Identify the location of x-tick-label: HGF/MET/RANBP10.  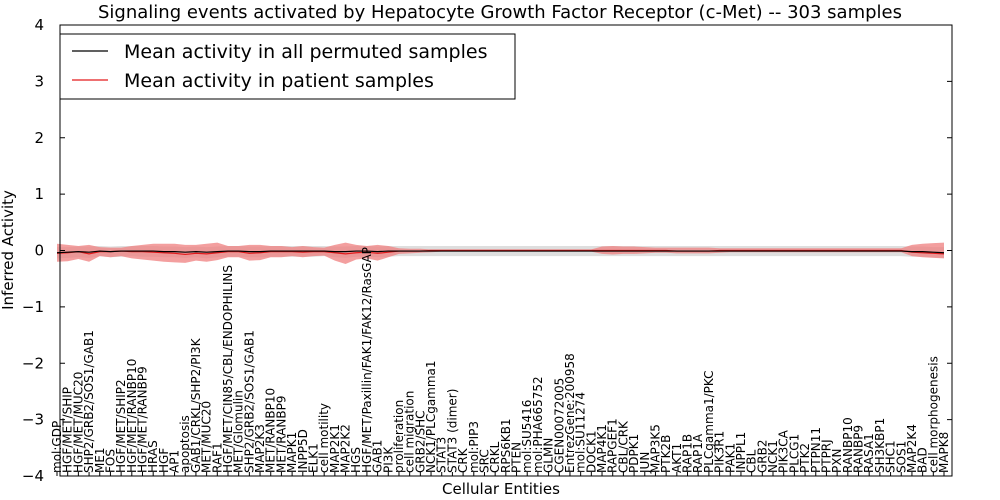
(132, 416).